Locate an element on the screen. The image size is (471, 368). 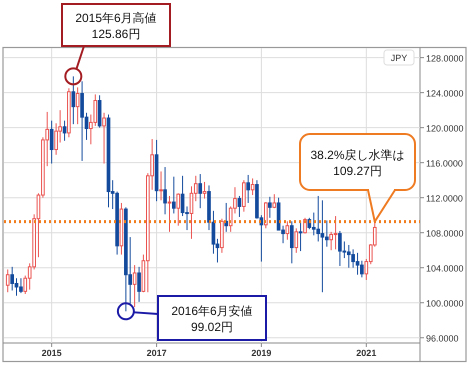
y-tick-label: 116.0000 is located at coordinates (444, 163).